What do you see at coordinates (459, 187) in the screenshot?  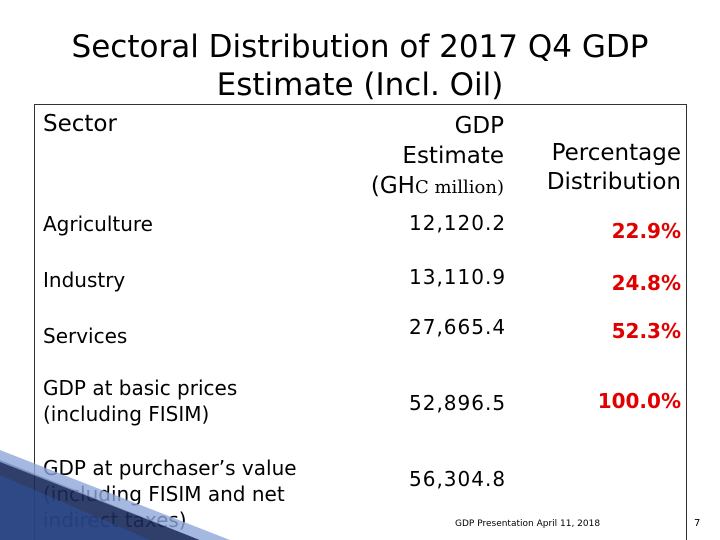 I see `header-gdp-line-3b: C million)` at bounding box center [459, 187].